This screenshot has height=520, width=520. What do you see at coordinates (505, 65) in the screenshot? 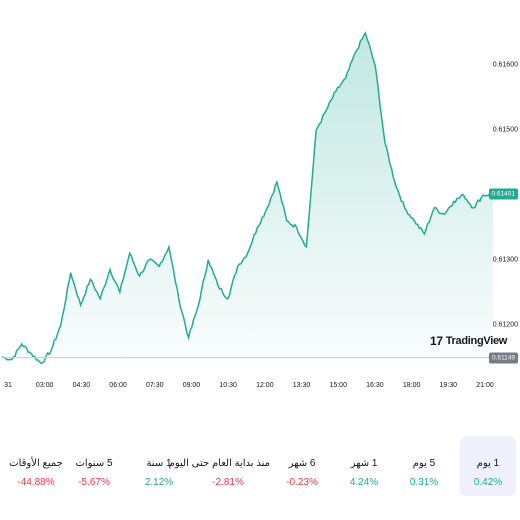
I see `price-tick-label: 0.61600` at bounding box center [505, 65].